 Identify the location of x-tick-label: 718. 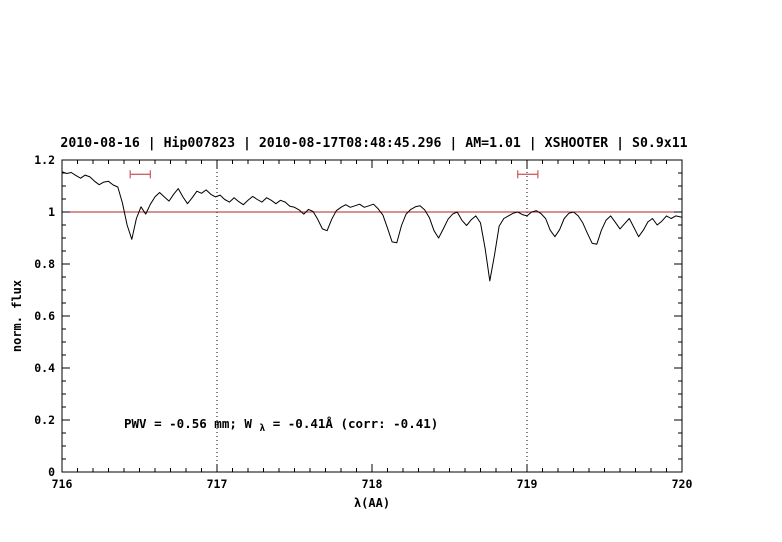
(372, 484).